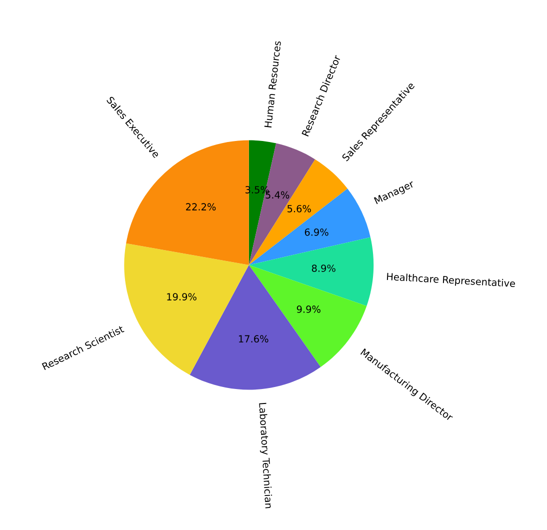 The width and height of the screenshot is (547, 530). I want to click on data-label: 5.4%, so click(278, 195).